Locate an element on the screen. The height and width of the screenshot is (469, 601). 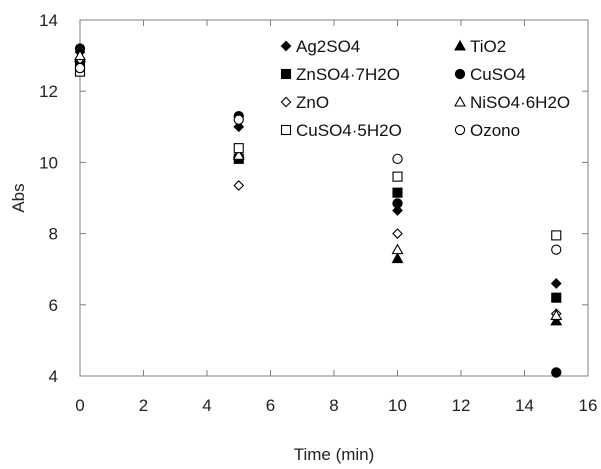
legend-item: Ozono is located at coordinates (487, 130).